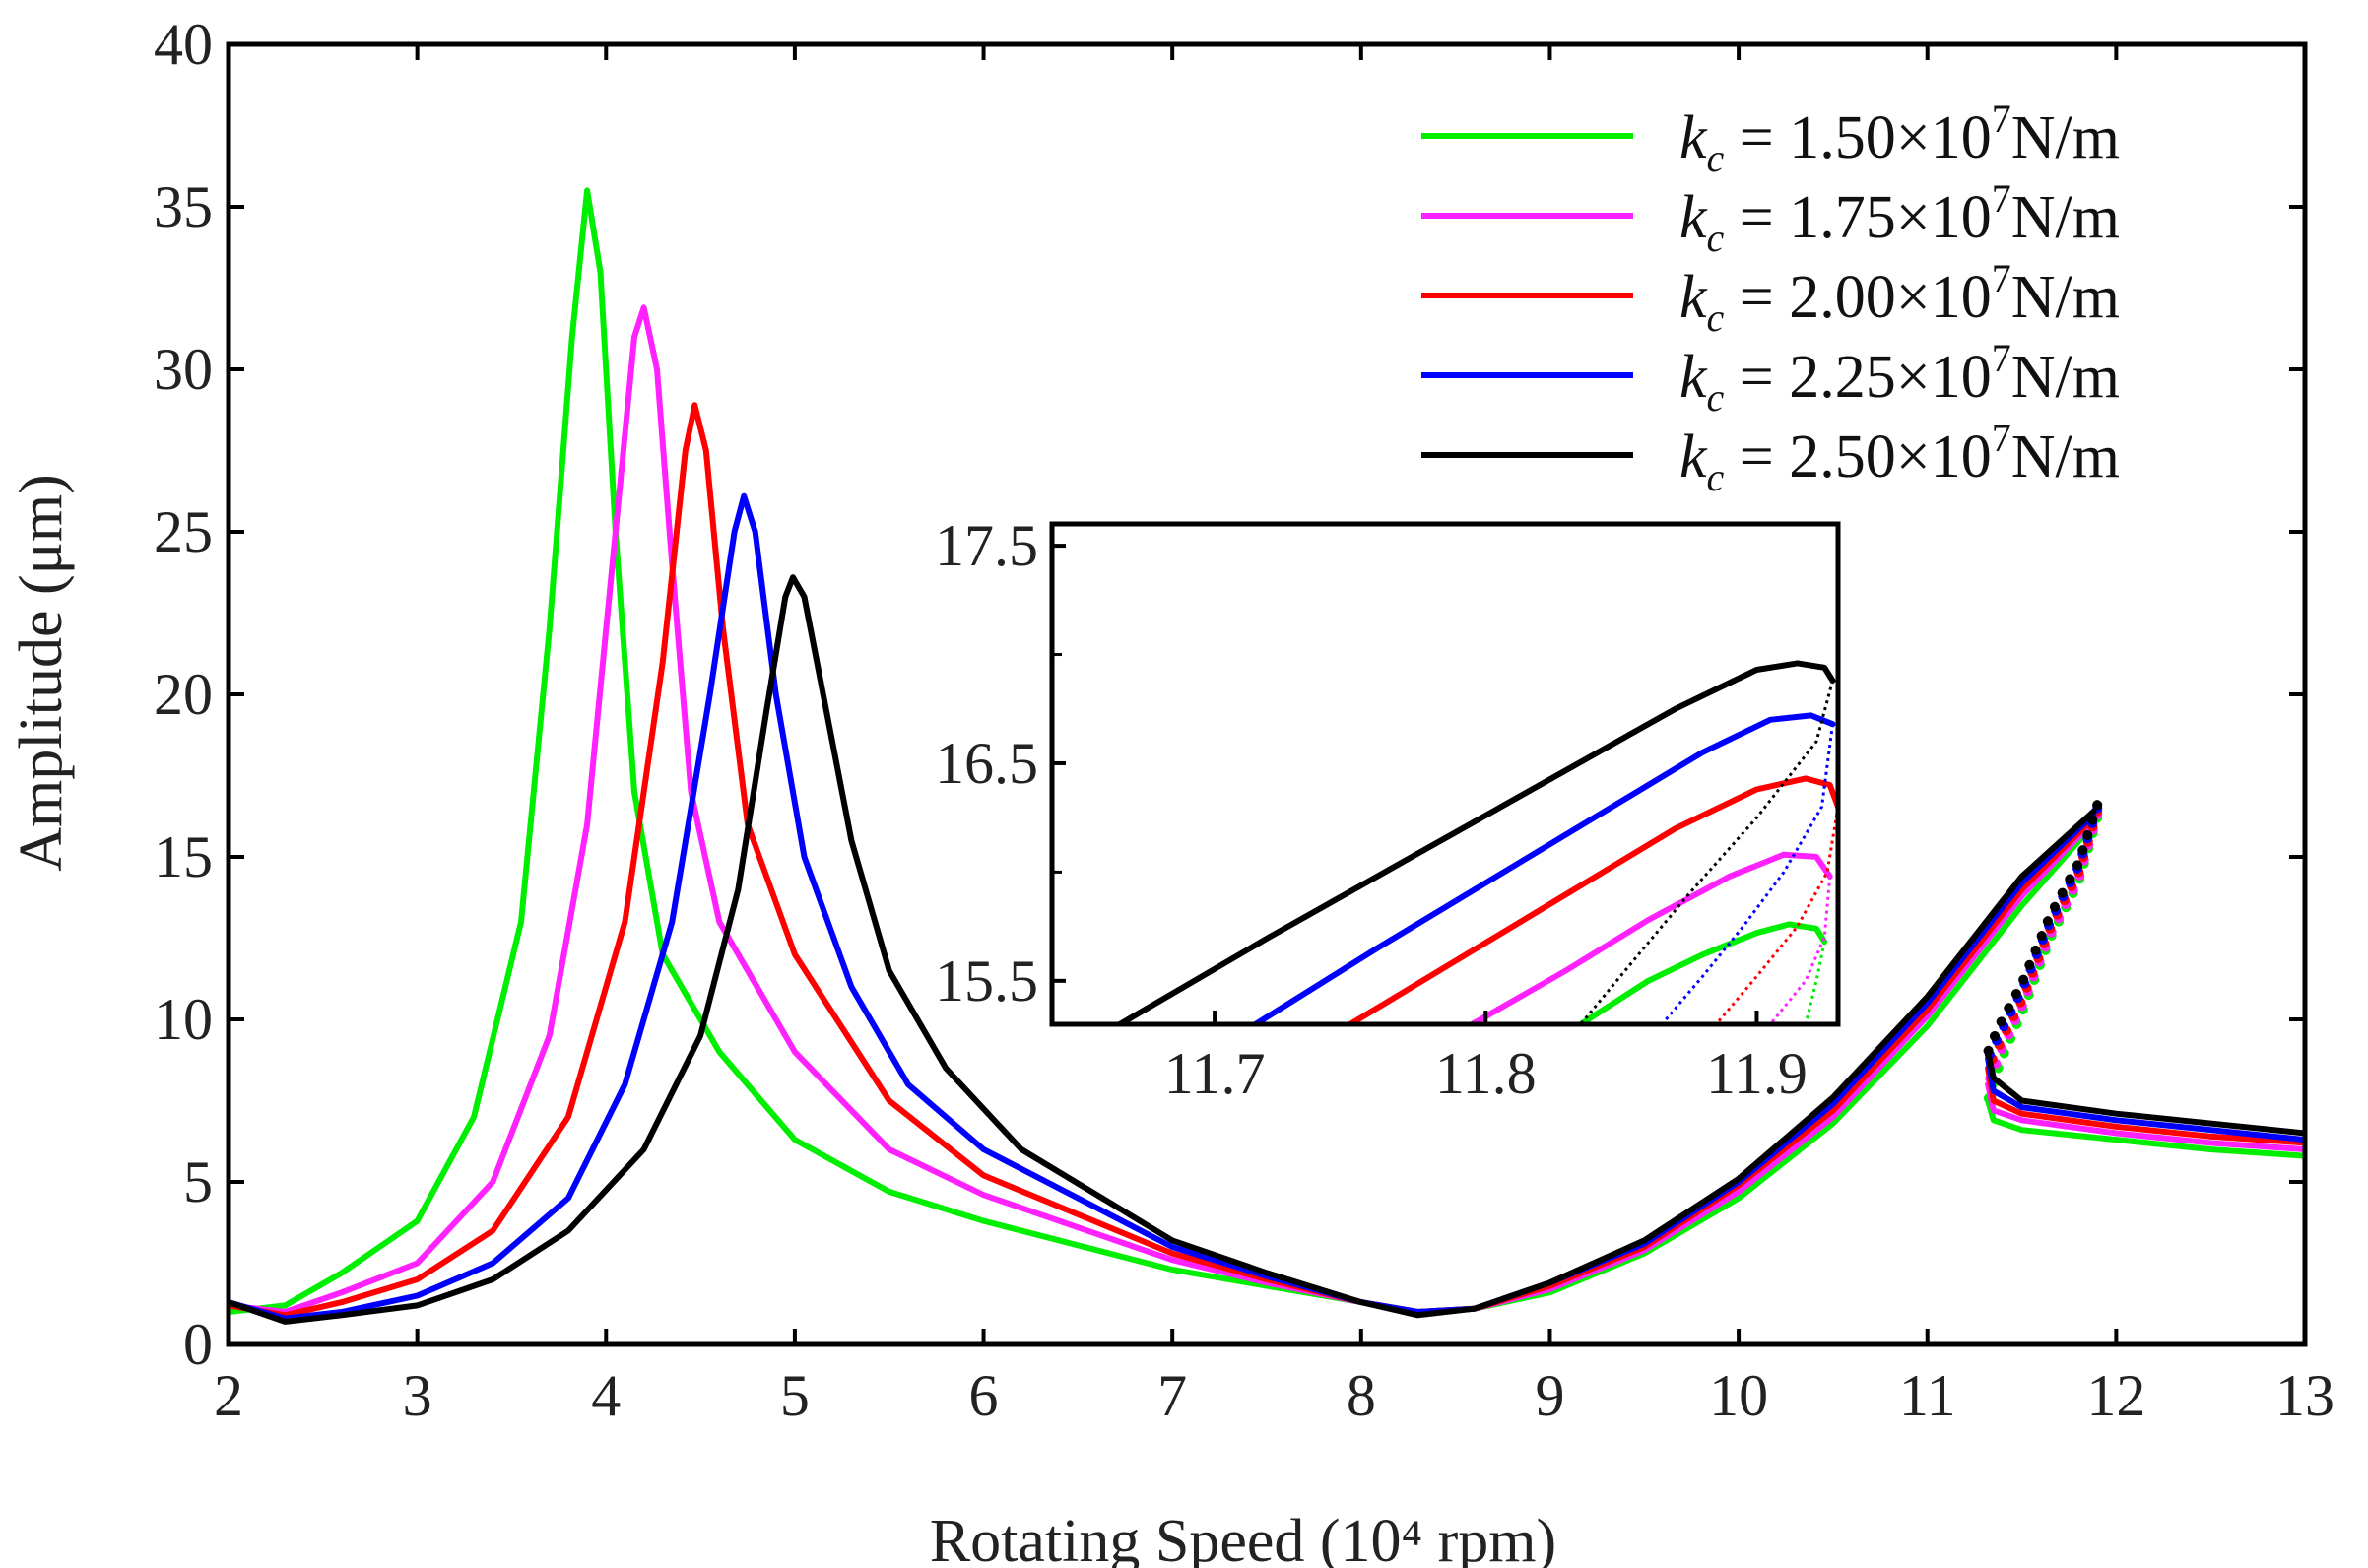 The width and height of the screenshot is (2368, 1568). I want to click on legend-entry-1: kc = 1.50×107N/m, so click(1770, 138).